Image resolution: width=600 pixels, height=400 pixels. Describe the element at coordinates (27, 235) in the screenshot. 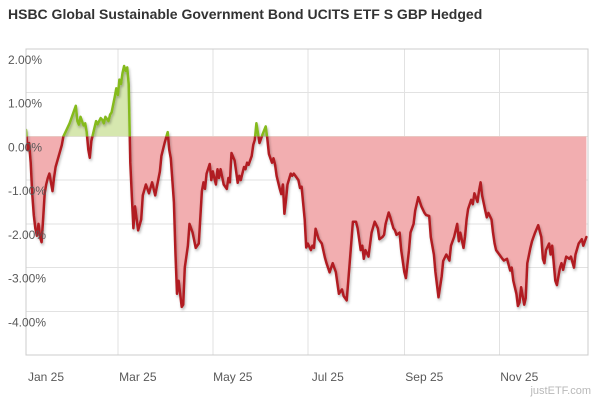

I see `y-axis-tick-label: -2.00%` at that location.